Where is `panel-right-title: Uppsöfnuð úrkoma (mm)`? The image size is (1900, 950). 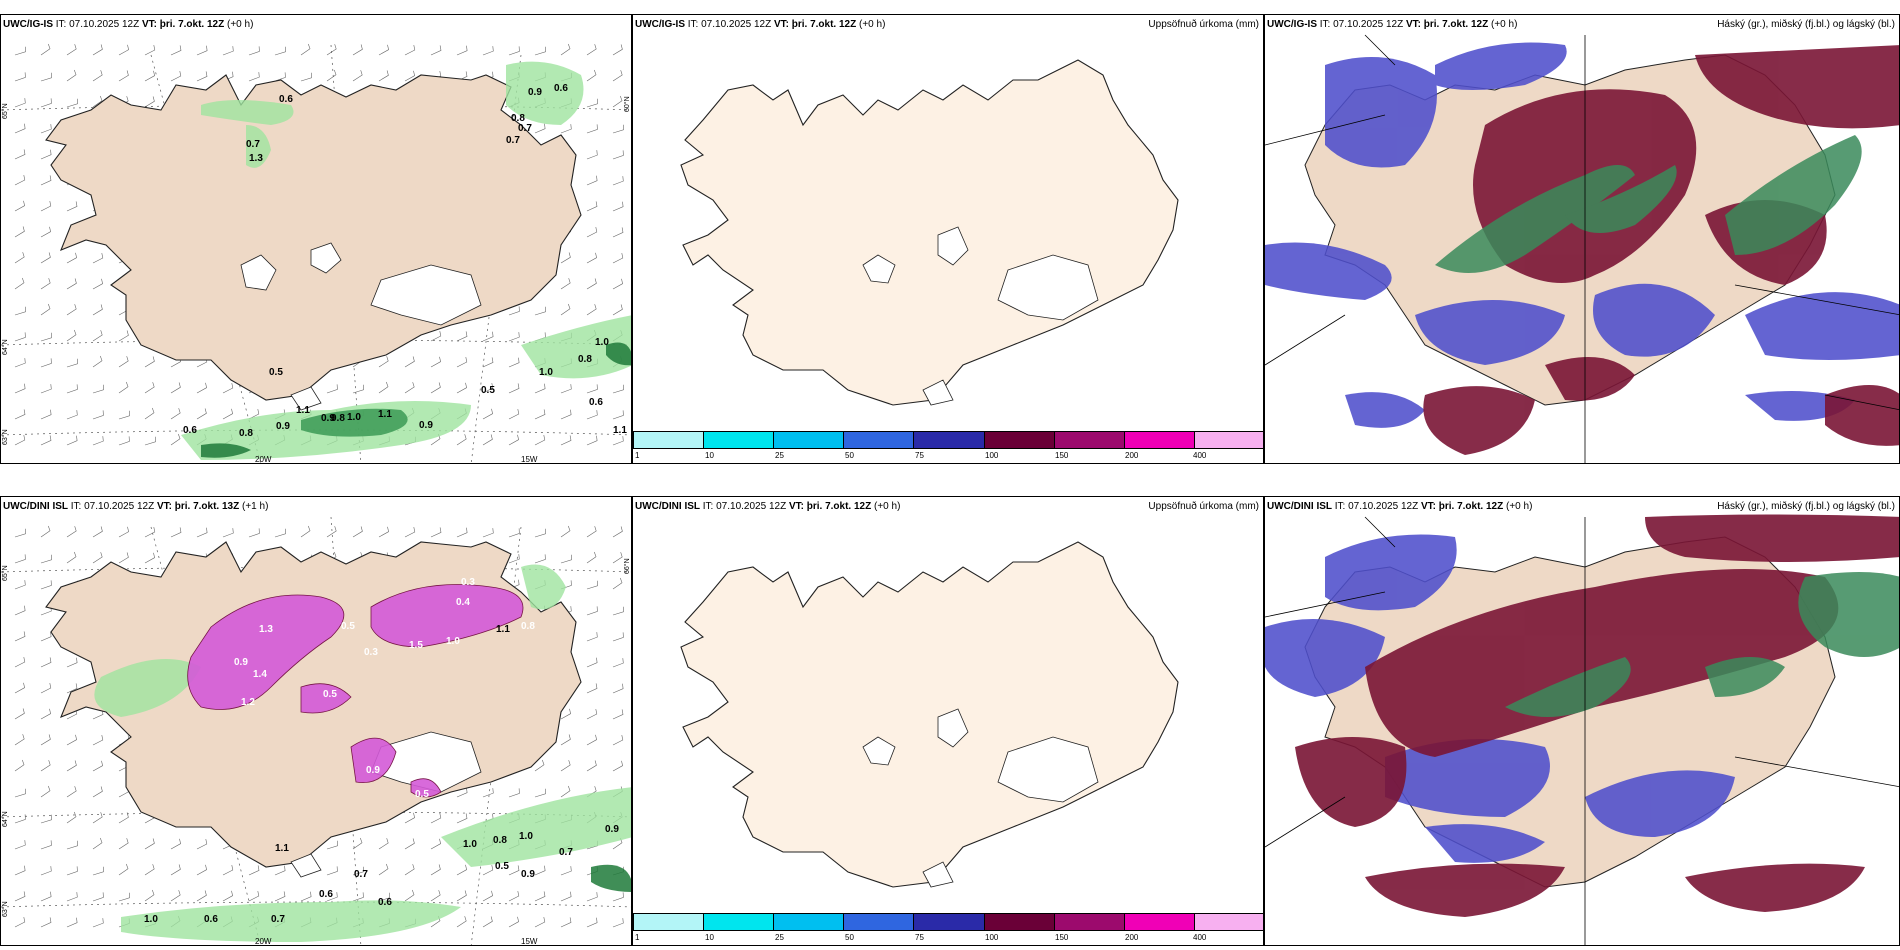 panel-right-title: Uppsöfnuð úrkoma (mm) is located at coordinates (1203, 24).